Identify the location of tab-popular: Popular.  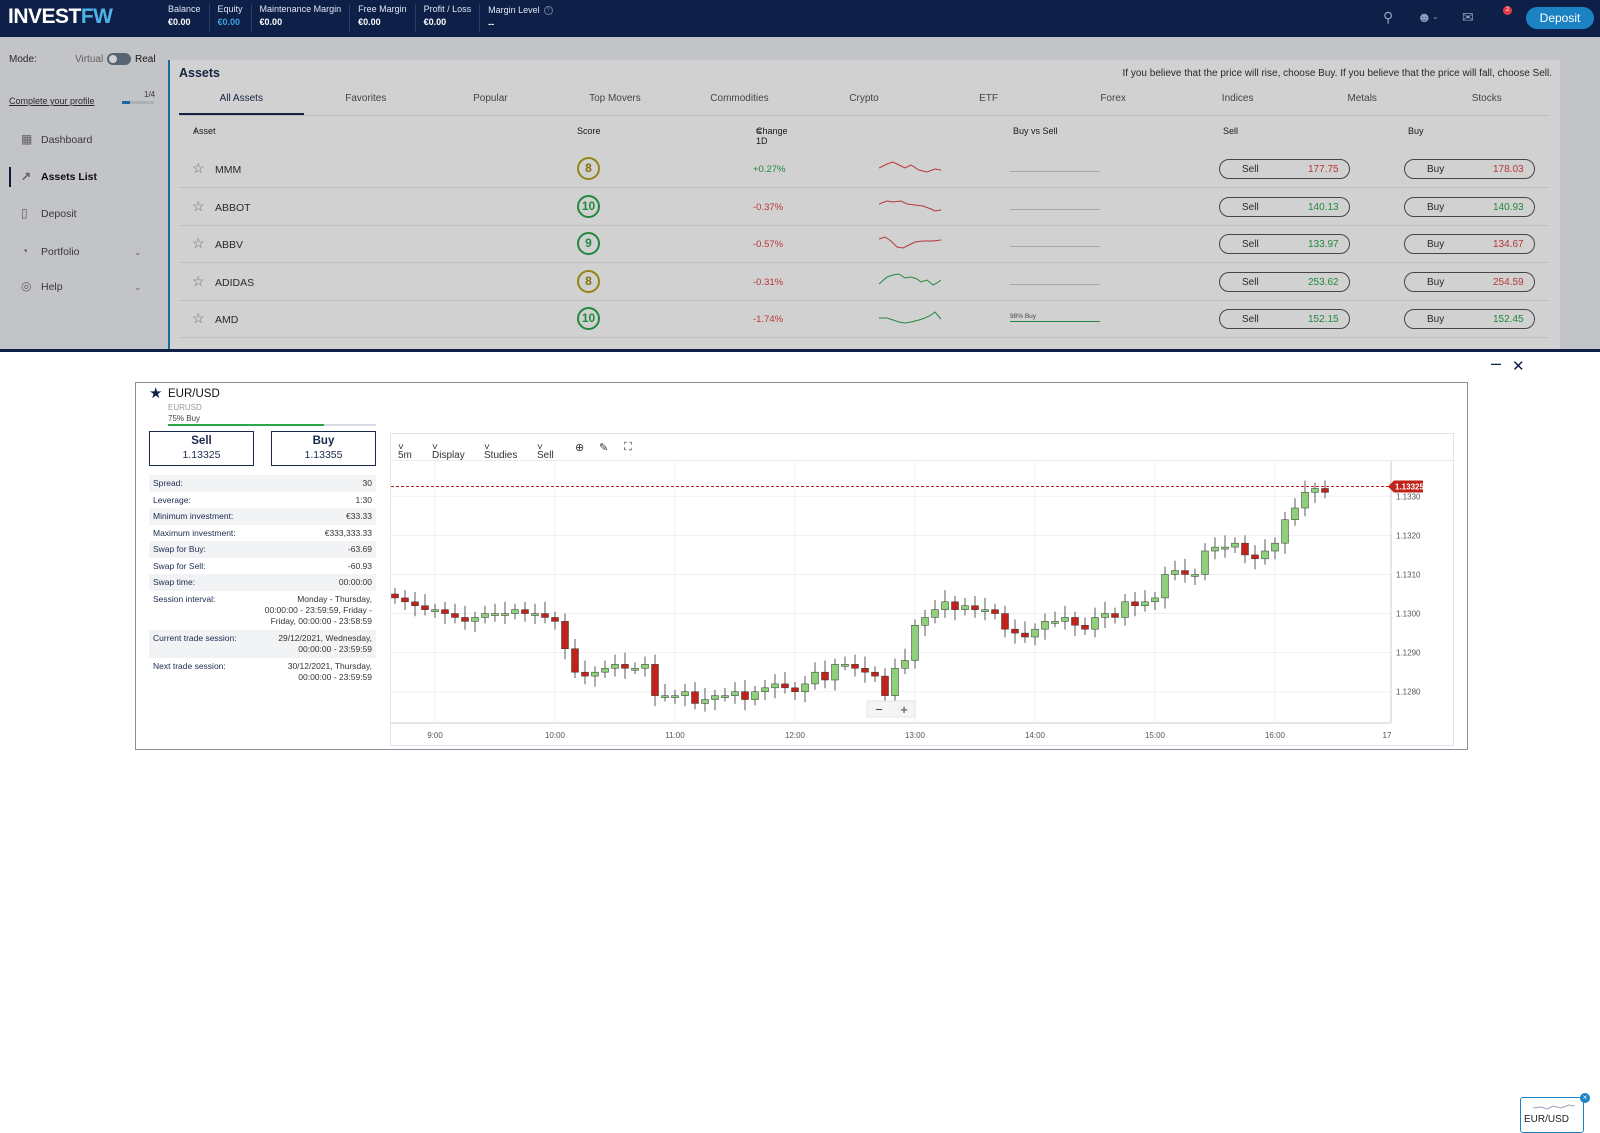
(490, 98).